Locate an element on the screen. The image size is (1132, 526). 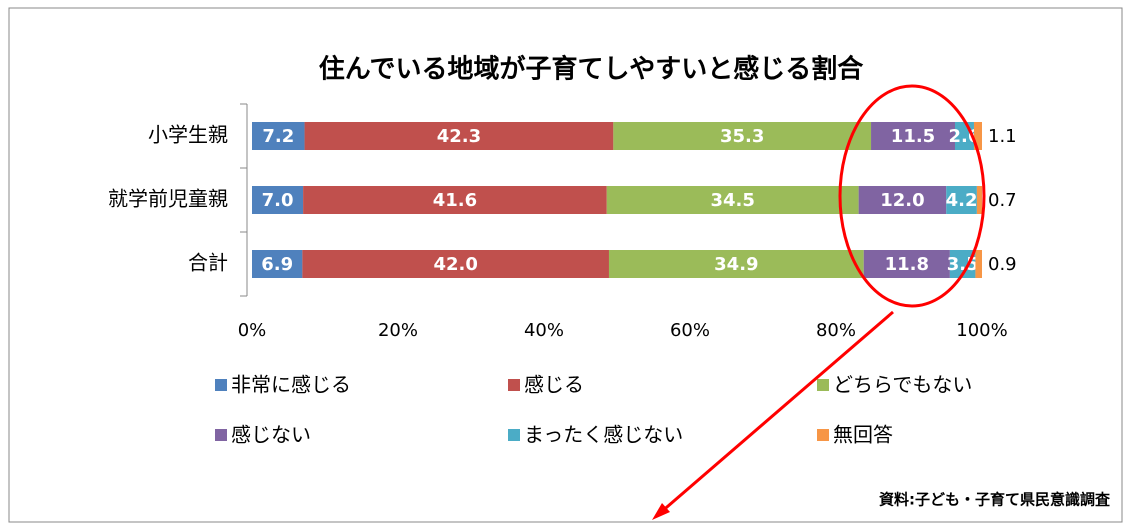
data-label: 0.9 is located at coordinates (1002, 264).